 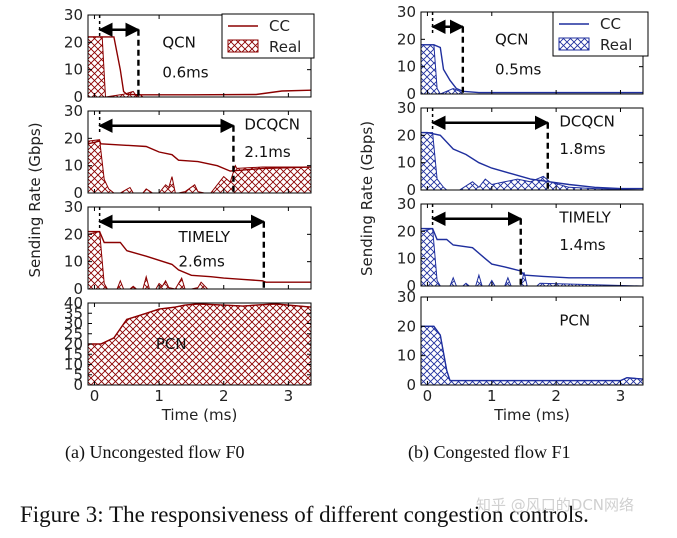 I want to click on panel-dcqcn: 0 10 20 30 DCQCN 1.8ms, so click(x=520, y=149).